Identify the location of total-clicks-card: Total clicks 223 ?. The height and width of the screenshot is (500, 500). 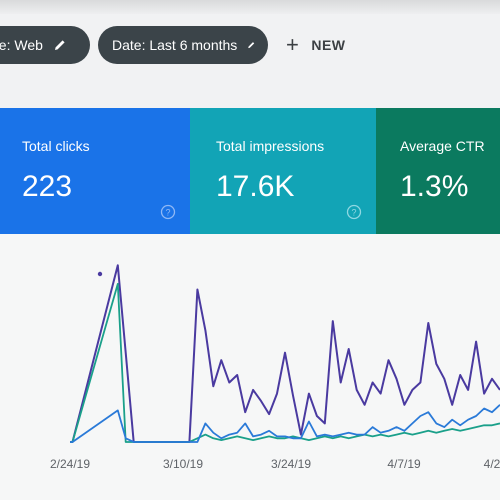
(95, 171).